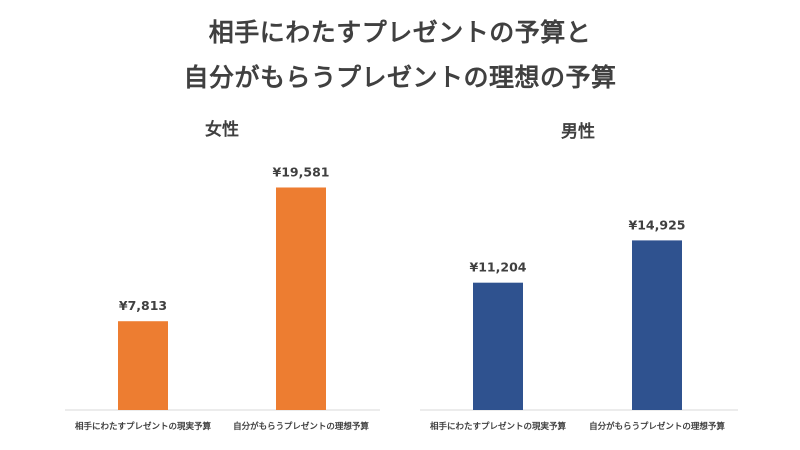 The height and width of the screenshot is (450, 800). I want to click on male-panel-title: 男性, so click(578, 131).